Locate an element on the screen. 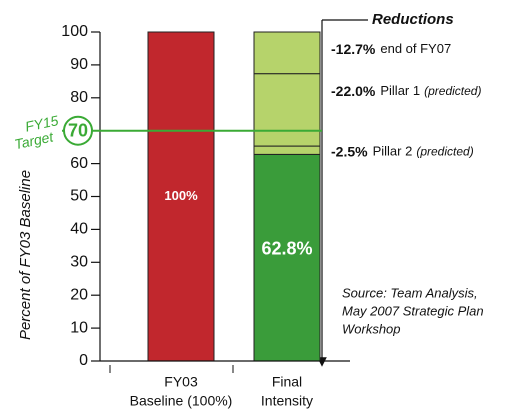  reduction-label: -22.0% Pillar 1 (predicted) is located at coordinates (406, 90).